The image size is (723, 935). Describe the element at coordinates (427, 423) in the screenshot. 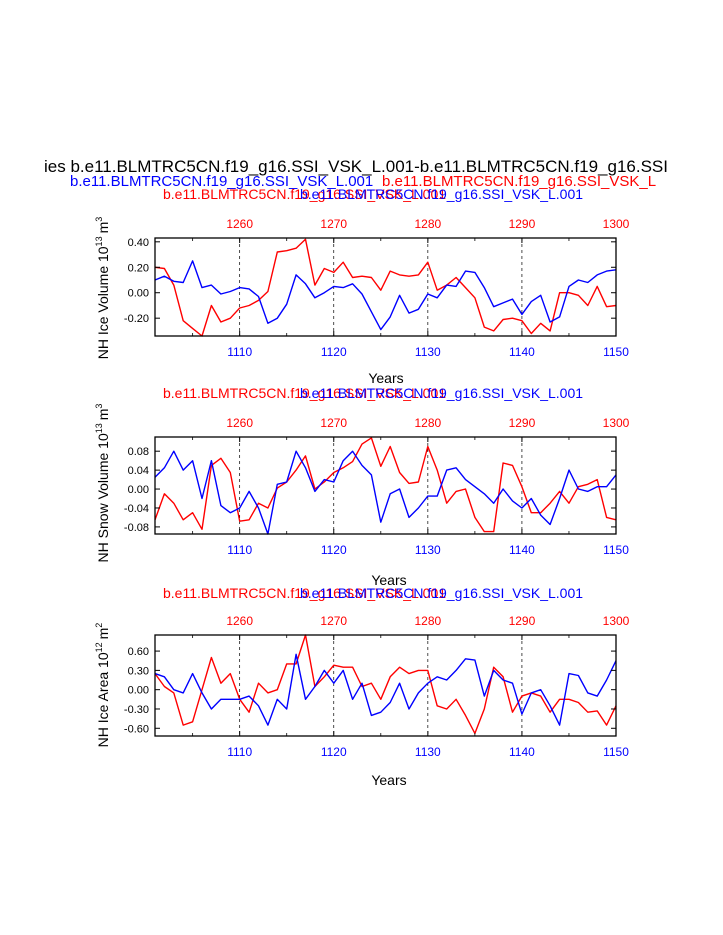

I see `snow-volume-top-tick-label: 1280` at that location.